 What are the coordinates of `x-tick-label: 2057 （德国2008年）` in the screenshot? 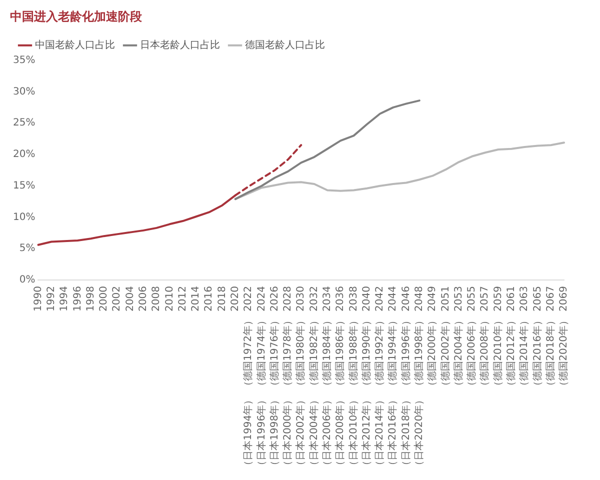 It's located at (484, 338).